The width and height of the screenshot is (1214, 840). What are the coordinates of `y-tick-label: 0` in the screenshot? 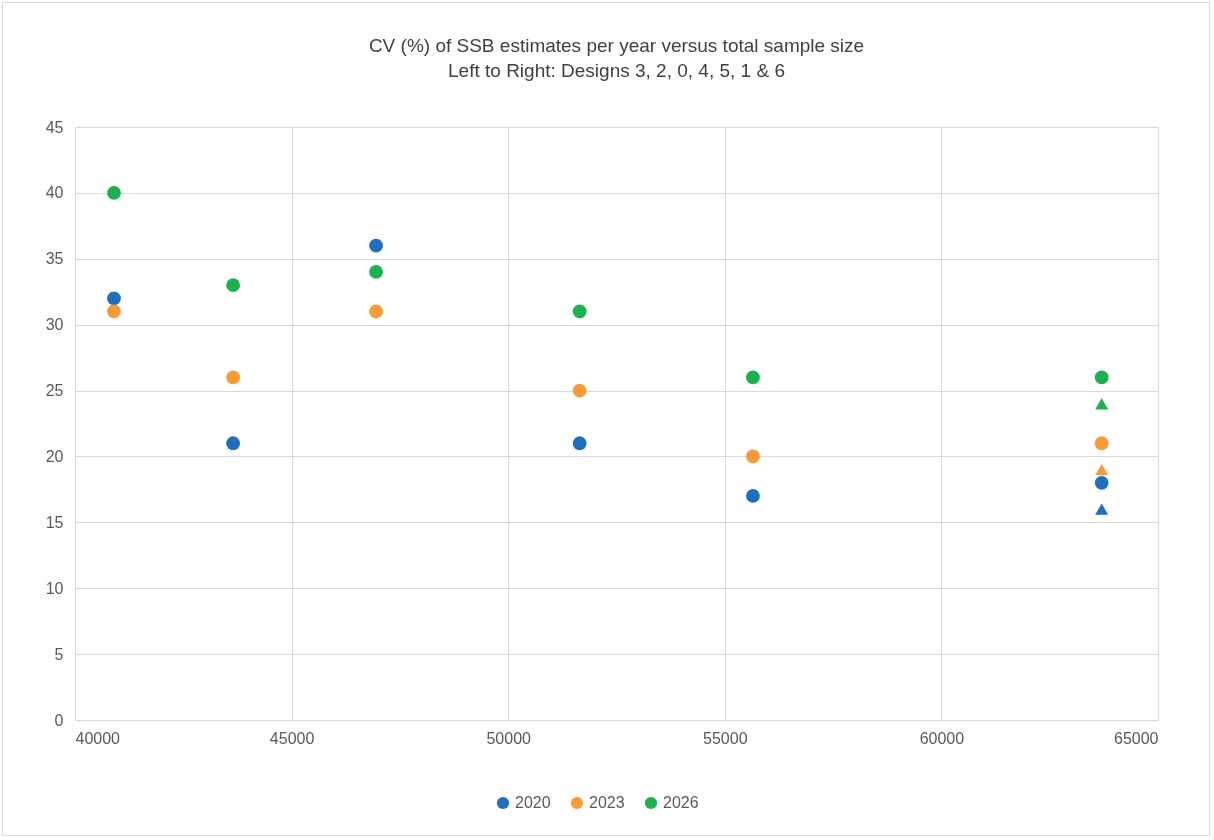 It's located at (59, 720).